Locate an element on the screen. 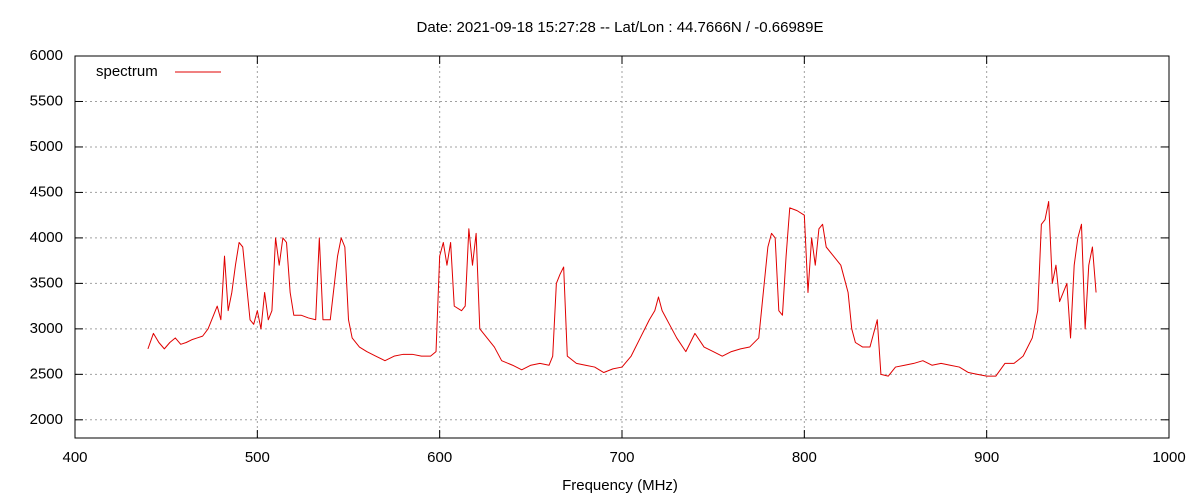 Image resolution: width=1200 pixels, height=500 pixels. y-tick-label: 4500 is located at coordinates (46, 191).